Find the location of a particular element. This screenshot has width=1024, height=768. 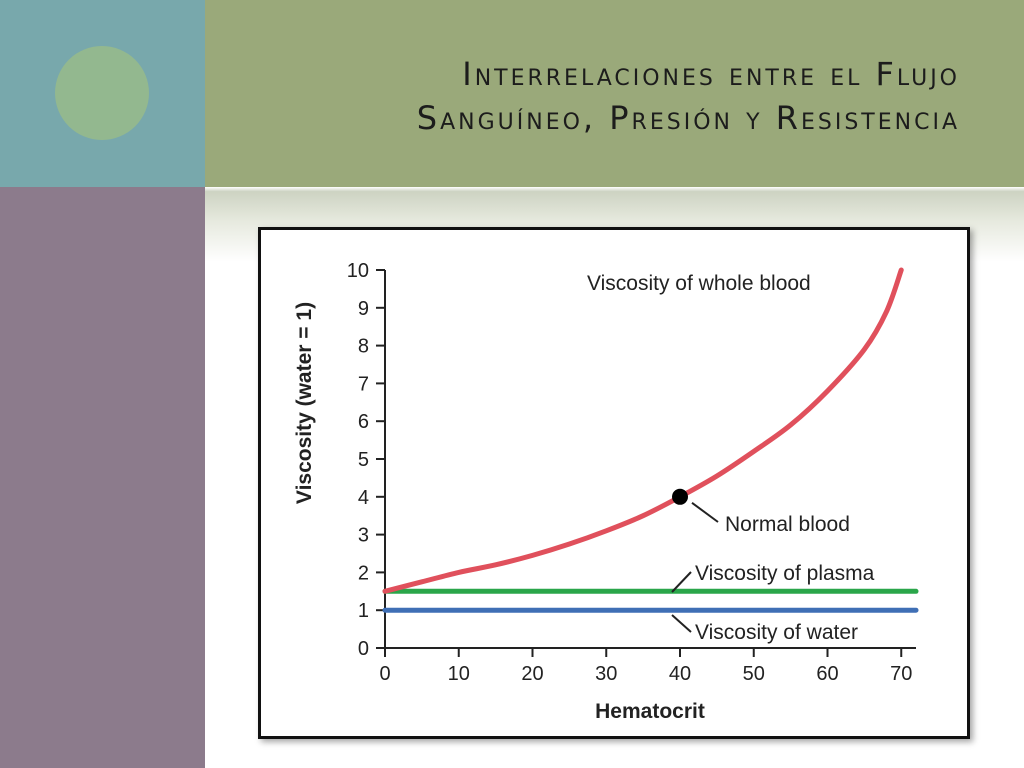

normal-blood-point is located at coordinates (680, 496).